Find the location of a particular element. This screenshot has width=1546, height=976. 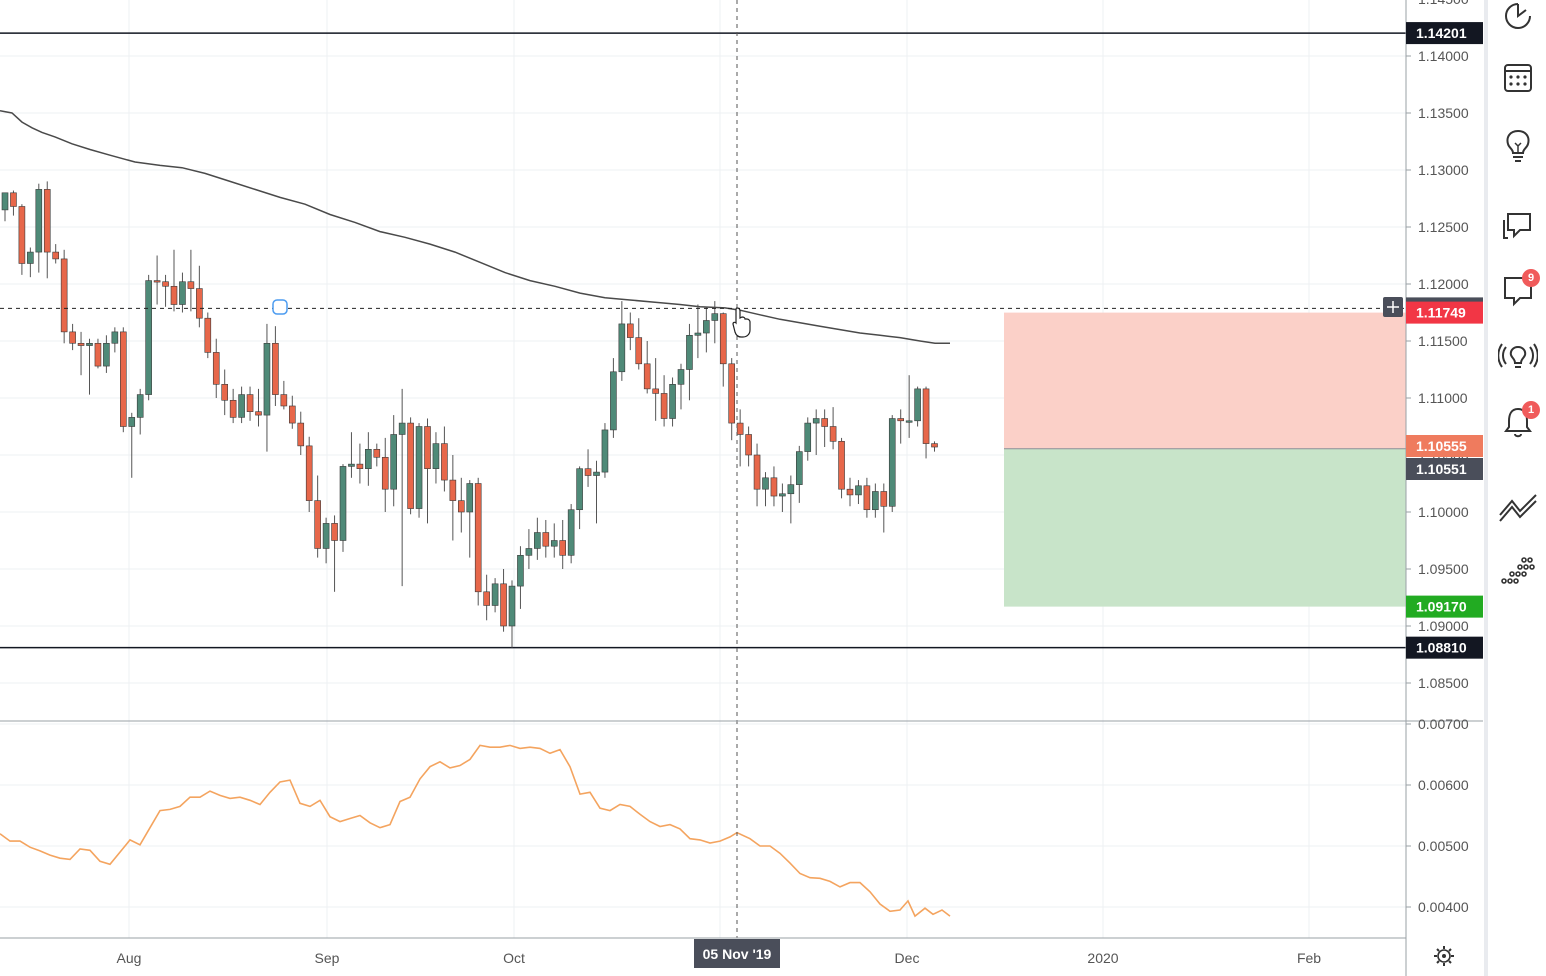

indicator-axis: 0.00700 0.00600 0.00500 0.00400 is located at coordinates (1437, 815).